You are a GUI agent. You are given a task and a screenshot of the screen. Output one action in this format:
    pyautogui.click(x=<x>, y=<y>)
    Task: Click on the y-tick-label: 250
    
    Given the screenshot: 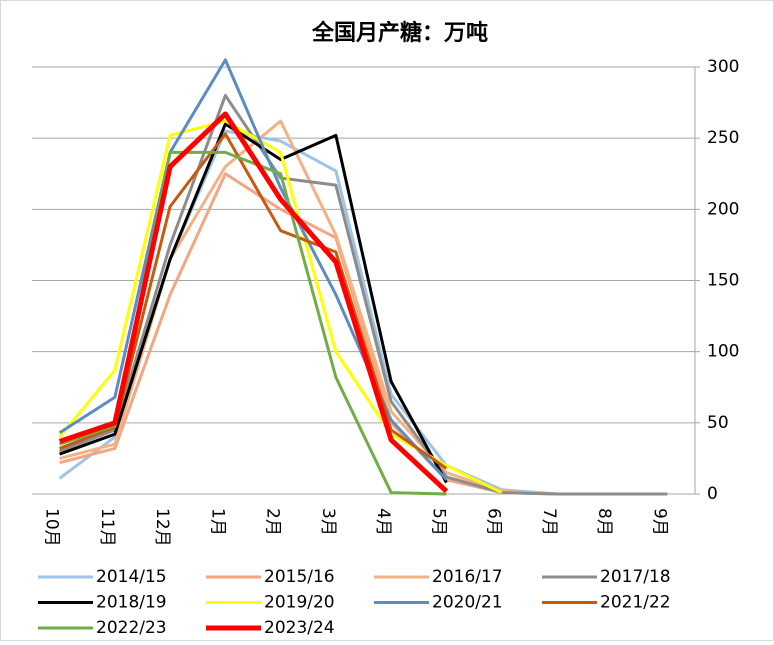 What is the action you would take?
    pyautogui.click(x=723, y=138)
    